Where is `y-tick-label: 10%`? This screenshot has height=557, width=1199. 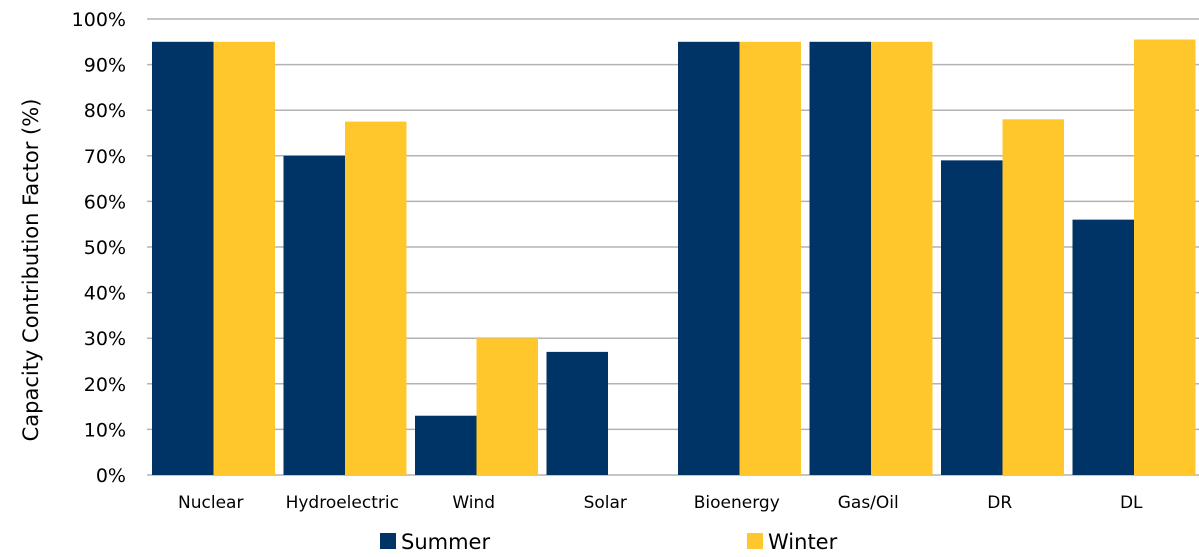 y-tick-label: 10% is located at coordinates (105, 430).